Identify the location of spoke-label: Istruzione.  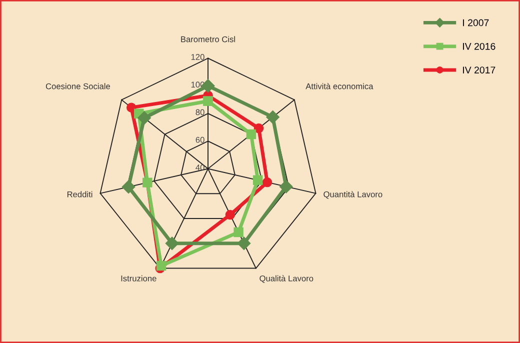
(138, 278).